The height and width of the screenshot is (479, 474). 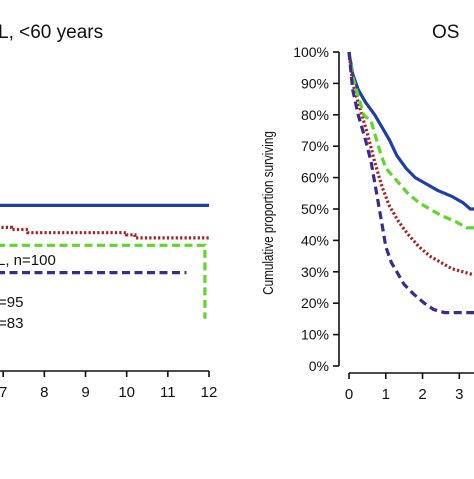 I want to click on left-panel-lines, so click(x=104, y=261).